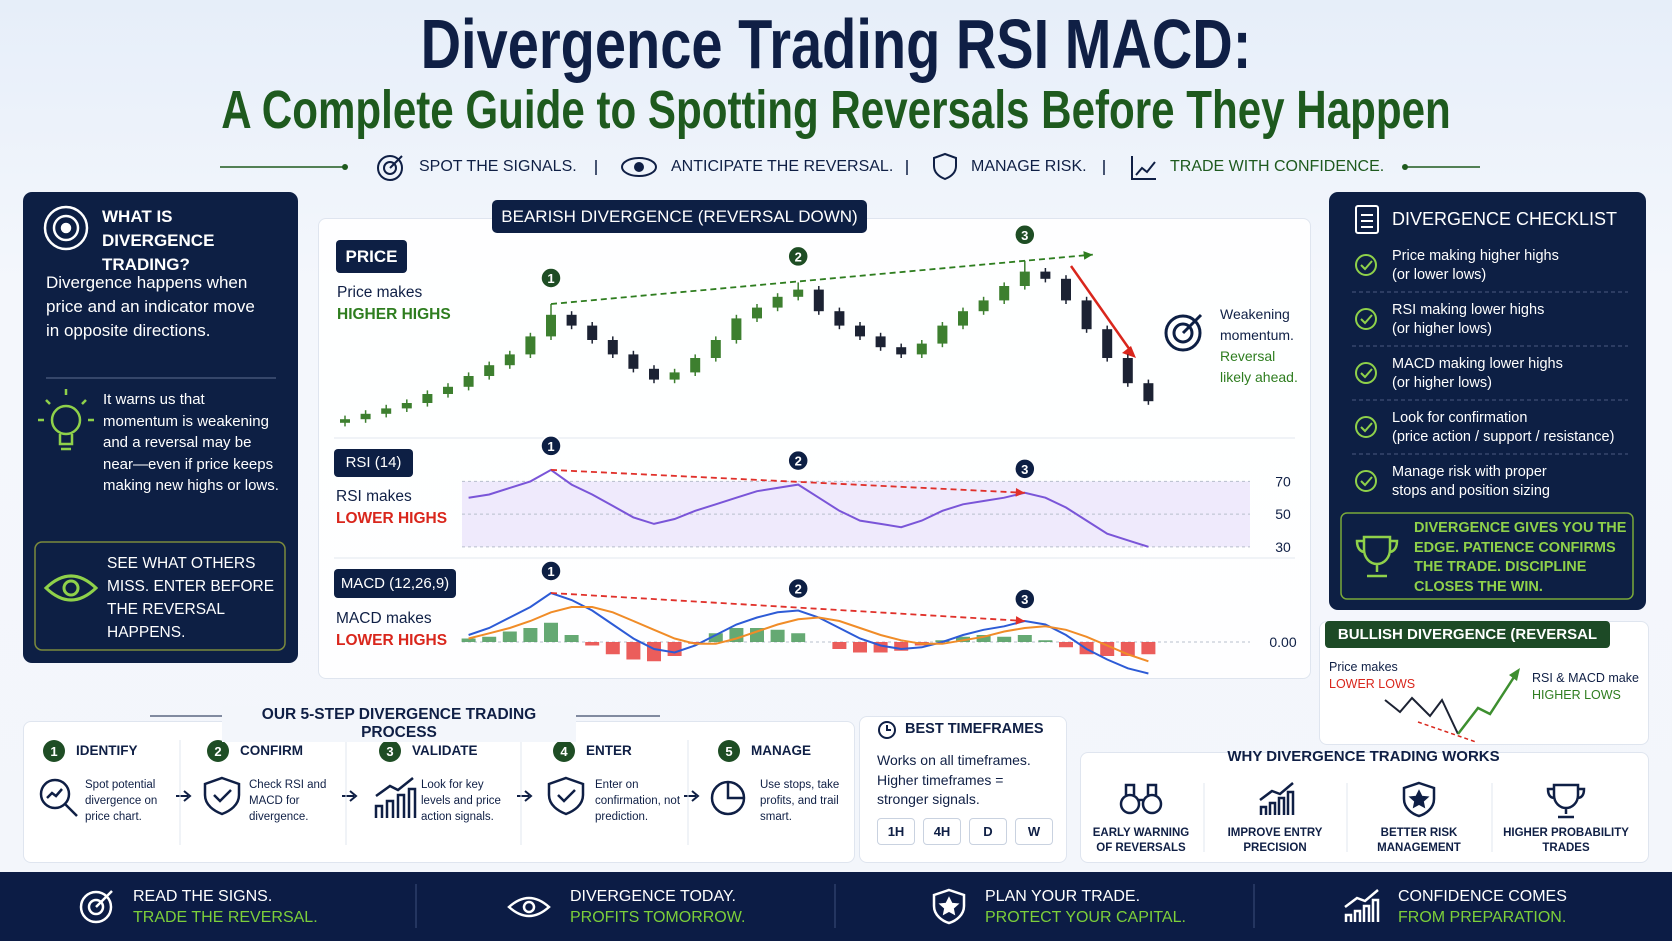 The image size is (1672, 941). What do you see at coordinates (1447, 732) in the screenshot?
I see `divergence-sketch` at bounding box center [1447, 732].